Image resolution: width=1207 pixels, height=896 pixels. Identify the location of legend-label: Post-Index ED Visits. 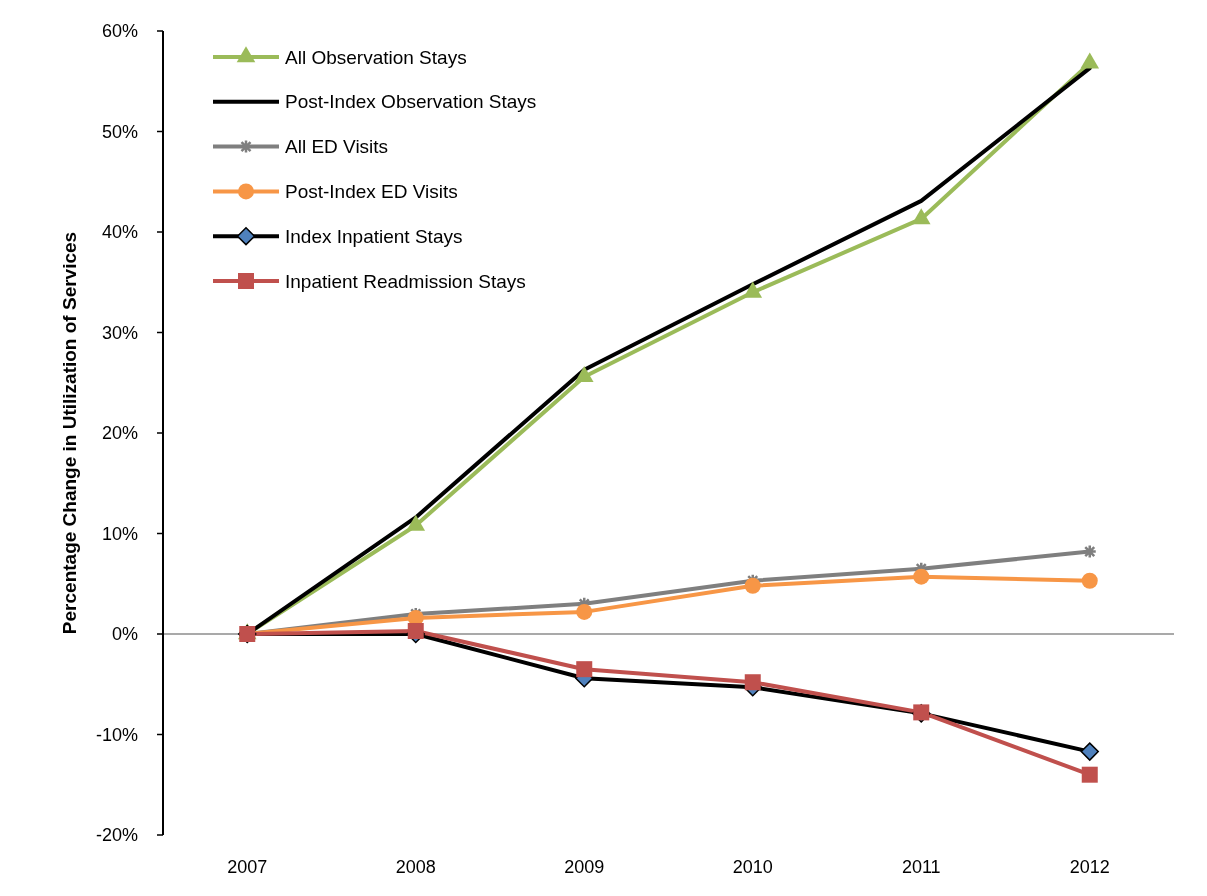
(371, 192).